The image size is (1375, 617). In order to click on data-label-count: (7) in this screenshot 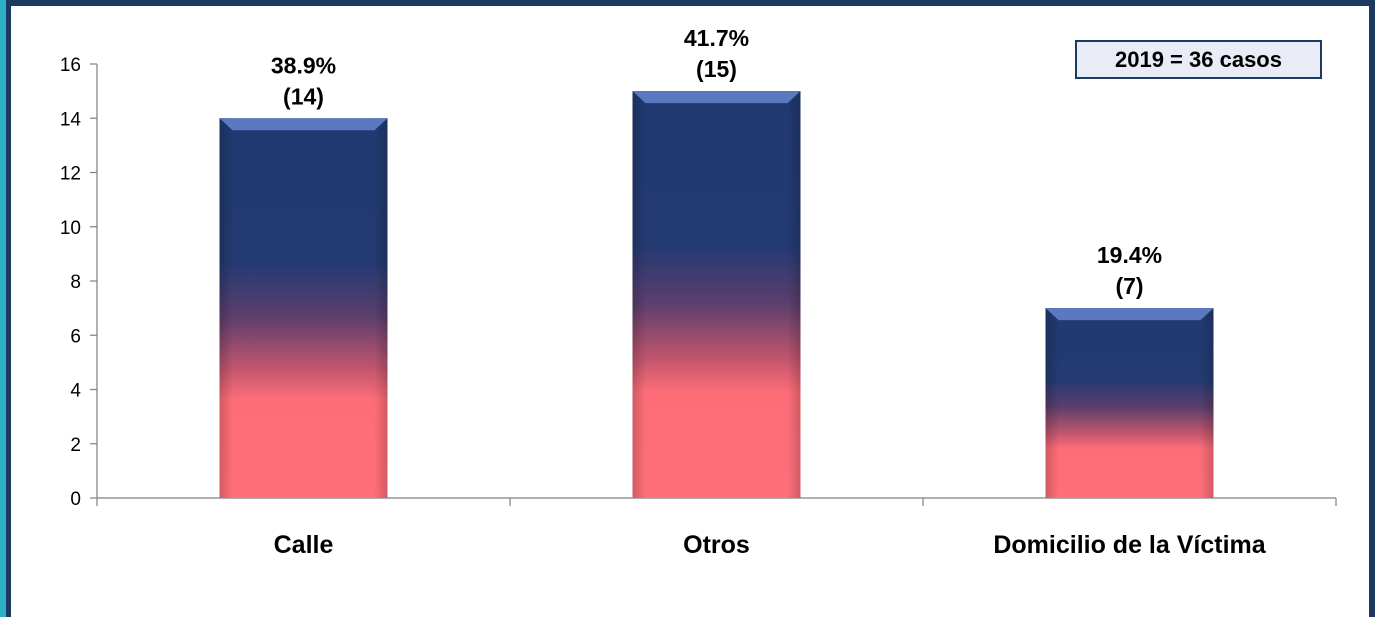, I will do `click(1129, 286)`.